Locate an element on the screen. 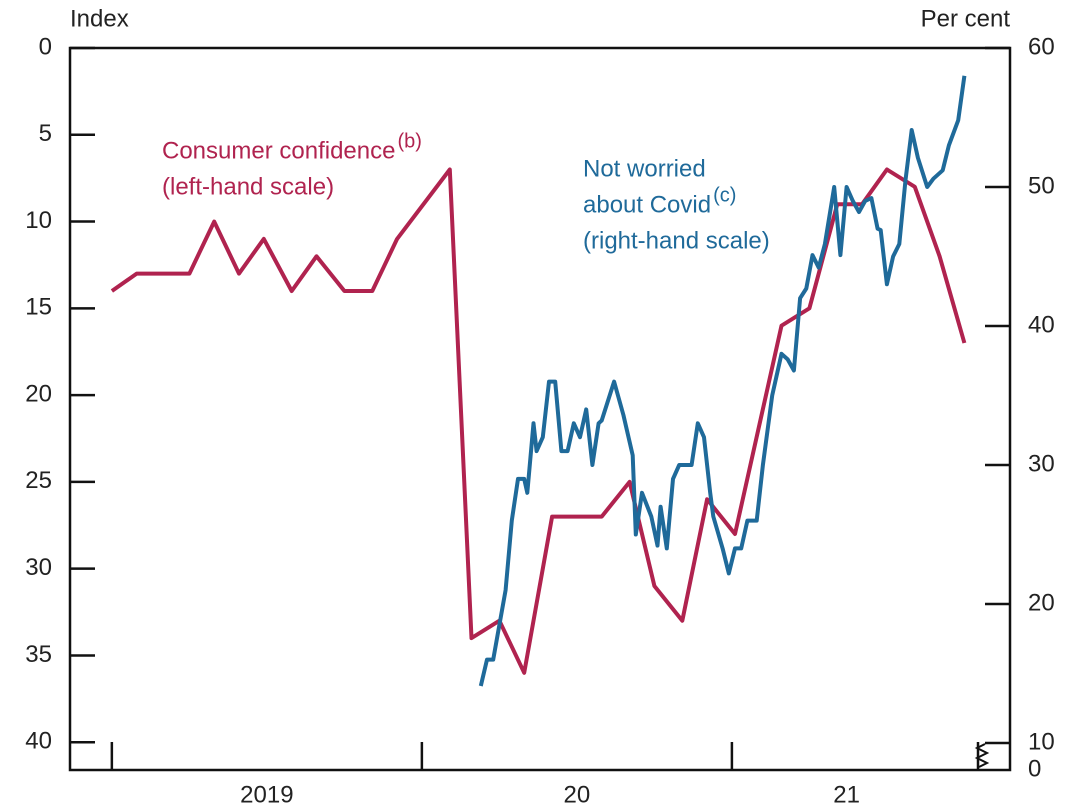 The width and height of the screenshot is (1076, 809). series-label: Not worried is located at coordinates (644, 168).